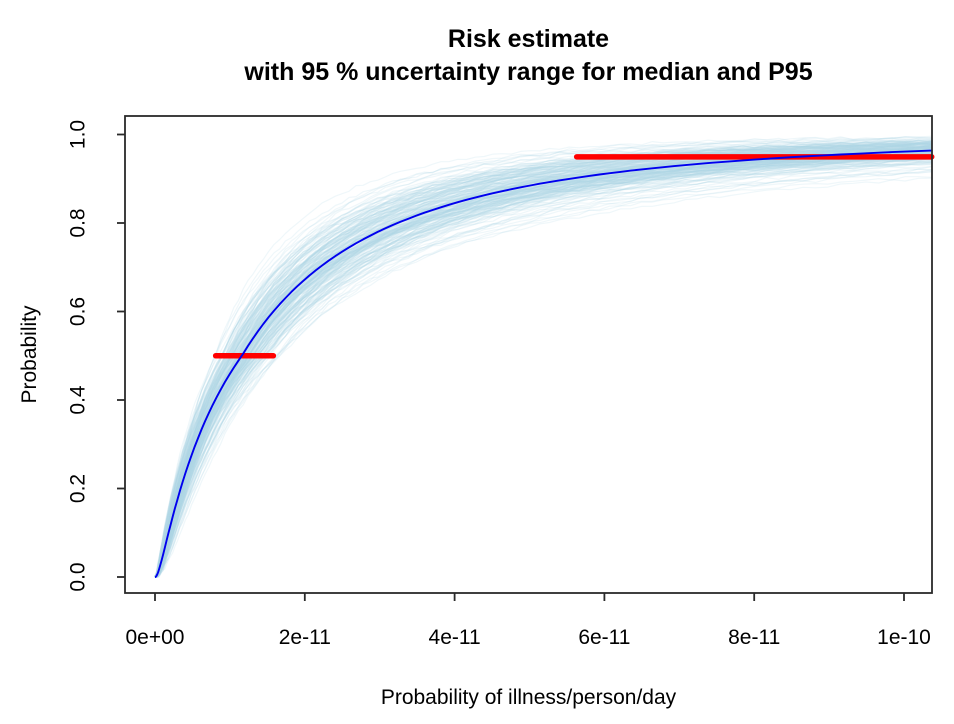 The height and width of the screenshot is (724, 954). Describe the element at coordinates (78, 311) in the screenshot. I see `y-tick-label: 0.6` at that location.